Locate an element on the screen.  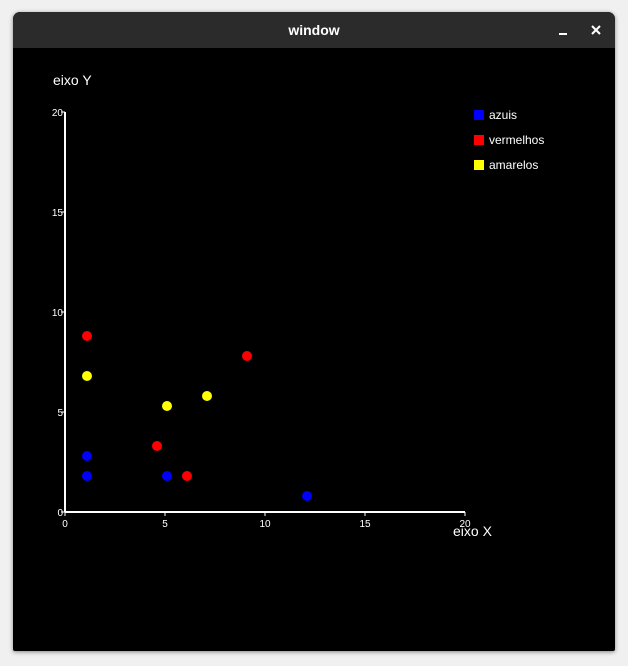
data-points is located at coordinates (197, 416).